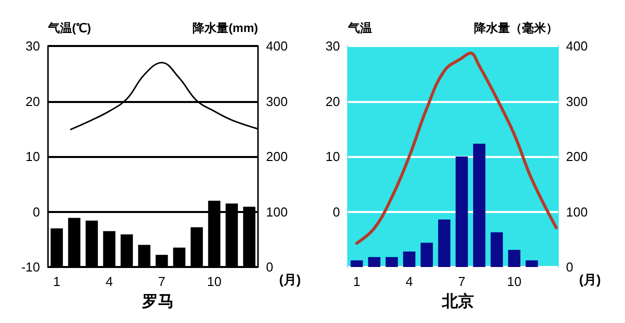 The height and width of the screenshot is (323, 625). I want to click on y2-axis-title: 降水量(mm), so click(225, 28).